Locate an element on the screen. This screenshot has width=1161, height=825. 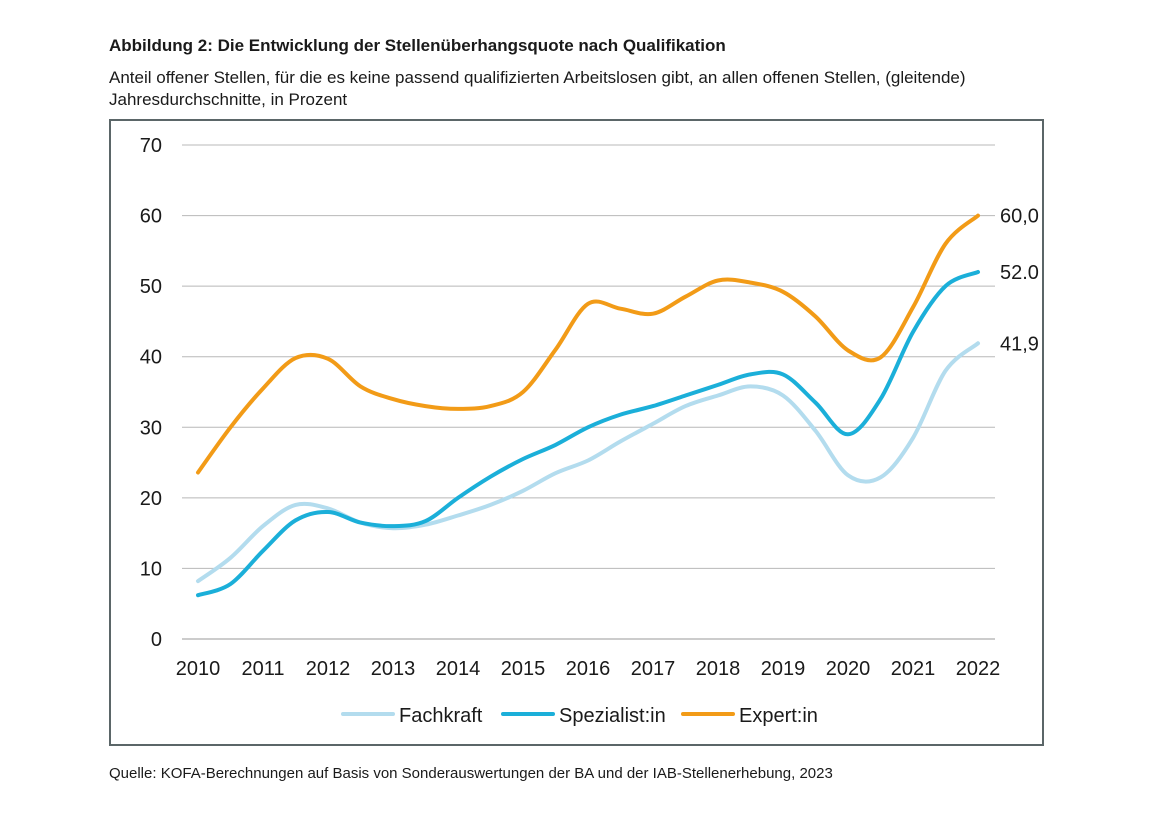
x-tick-label: 2012 is located at coordinates (328, 669).